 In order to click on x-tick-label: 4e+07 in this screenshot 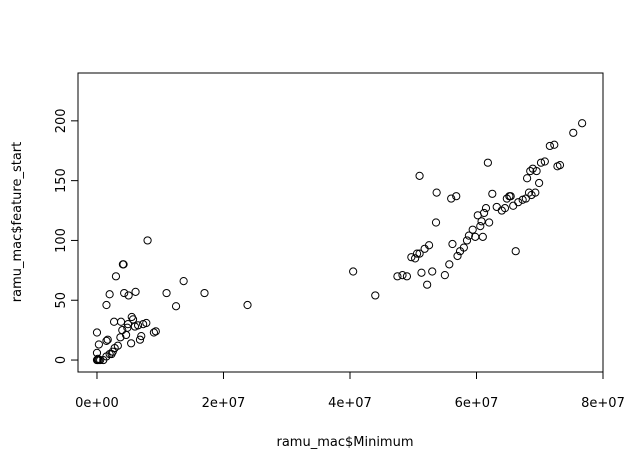, I will do `click(350, 403)`.